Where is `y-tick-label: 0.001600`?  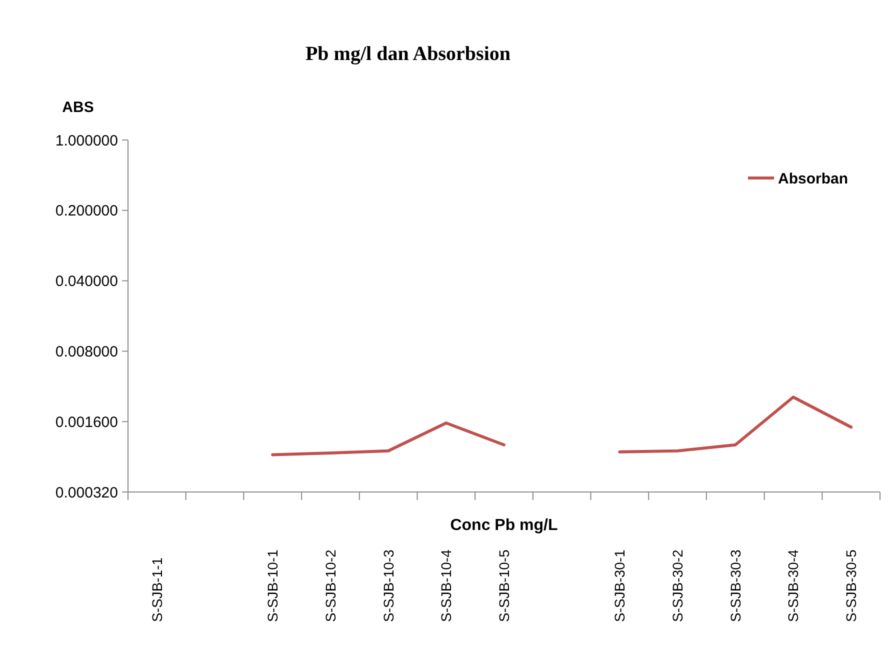 y-tick-label: 0.001600 is located at coordinates (86, 422).